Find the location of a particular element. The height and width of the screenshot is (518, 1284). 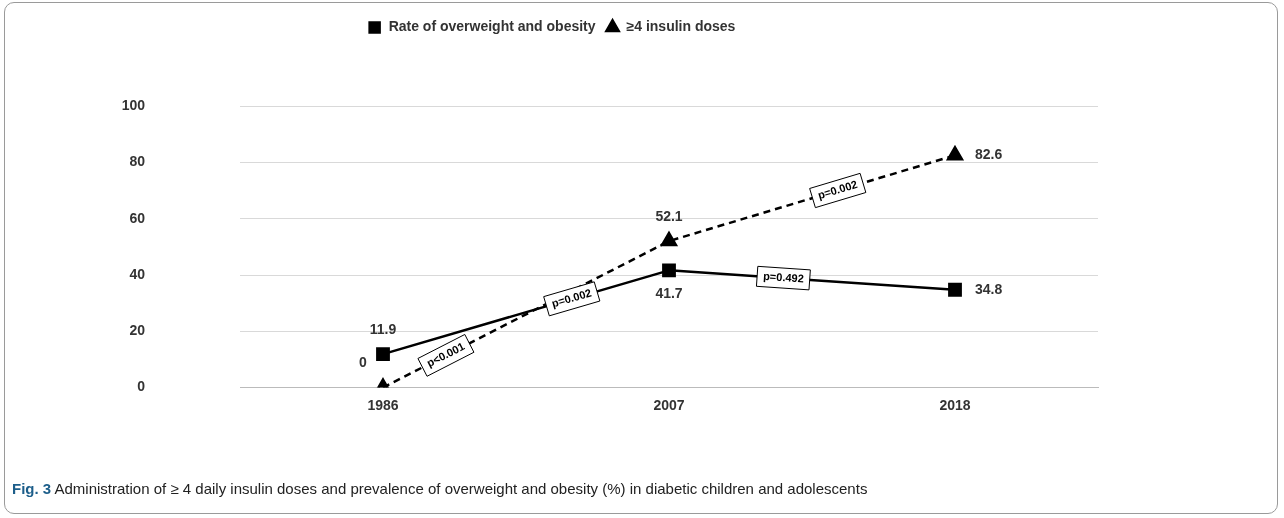

y-tick-label: 20 is located at coordinates (137, 330).